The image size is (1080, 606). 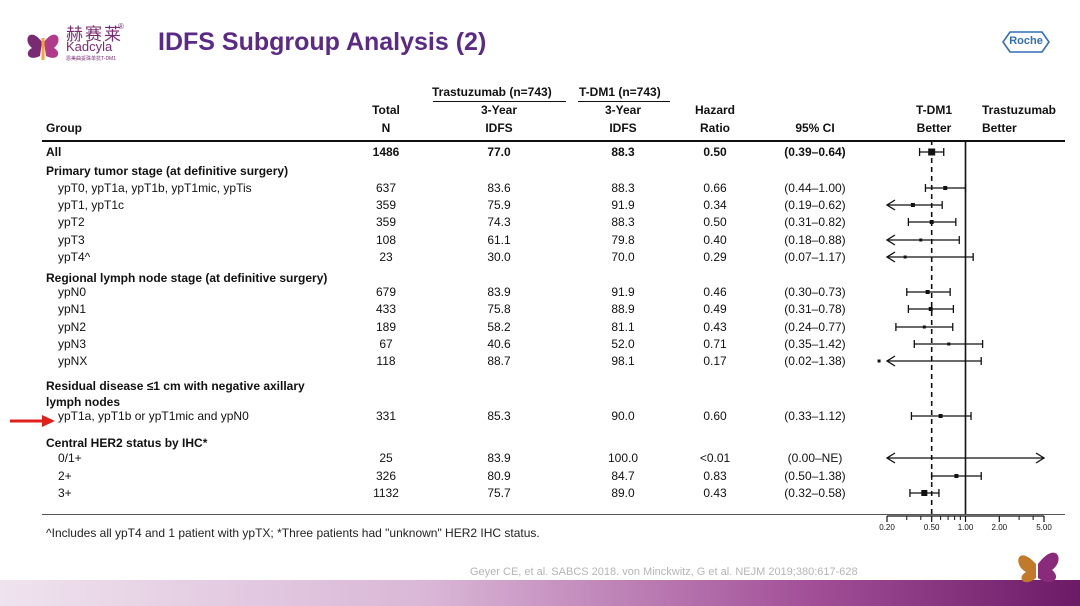 I want to click on row-ci: (0.44–1.00), so click(x=815, y=188).